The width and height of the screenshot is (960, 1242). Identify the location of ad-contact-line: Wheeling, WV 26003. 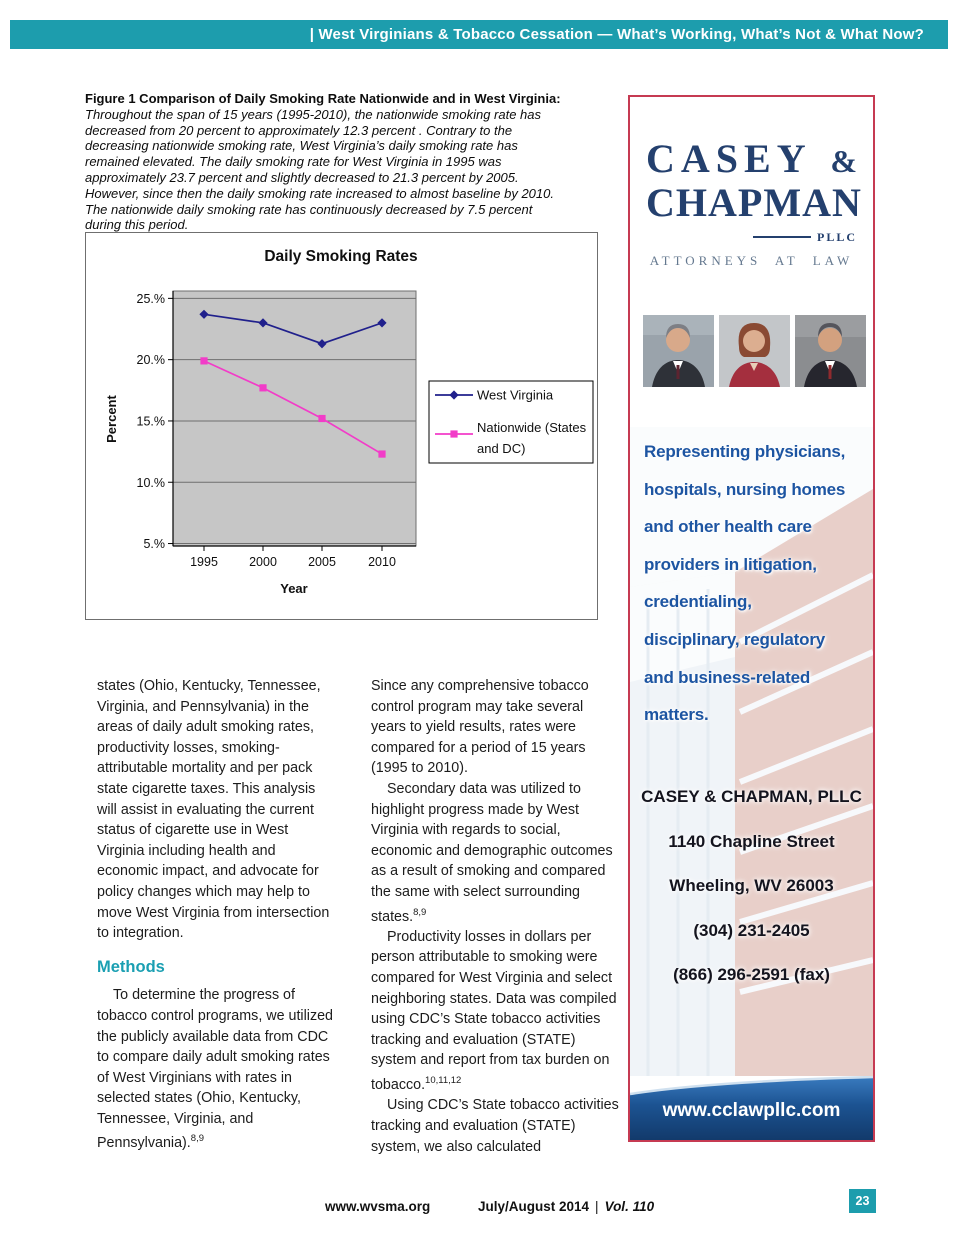
(751, 885).